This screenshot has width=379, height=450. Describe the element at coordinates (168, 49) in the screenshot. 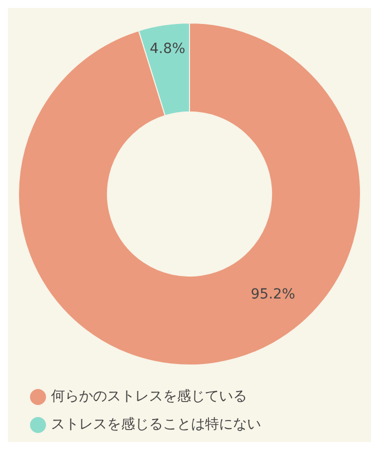

I see `data-label: 4.8%` at that location.